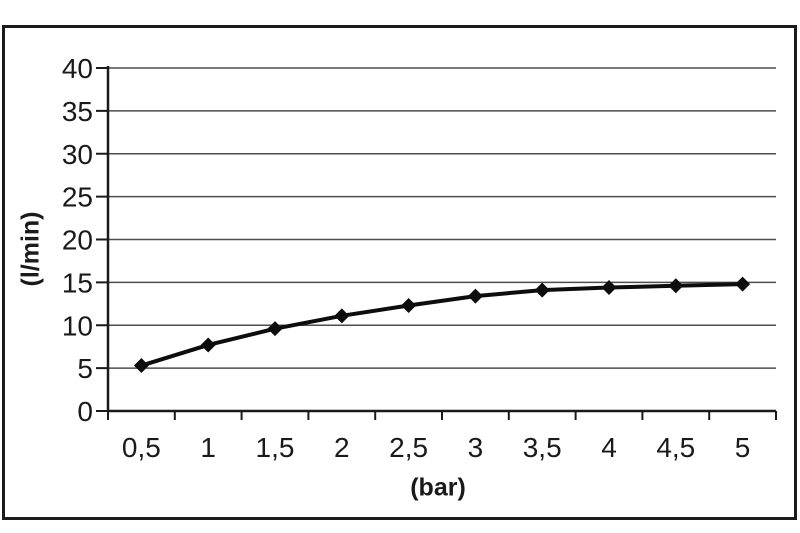 The image size is (800, 533). I want to click on x-axis-title: (bar), so click(438, 487).